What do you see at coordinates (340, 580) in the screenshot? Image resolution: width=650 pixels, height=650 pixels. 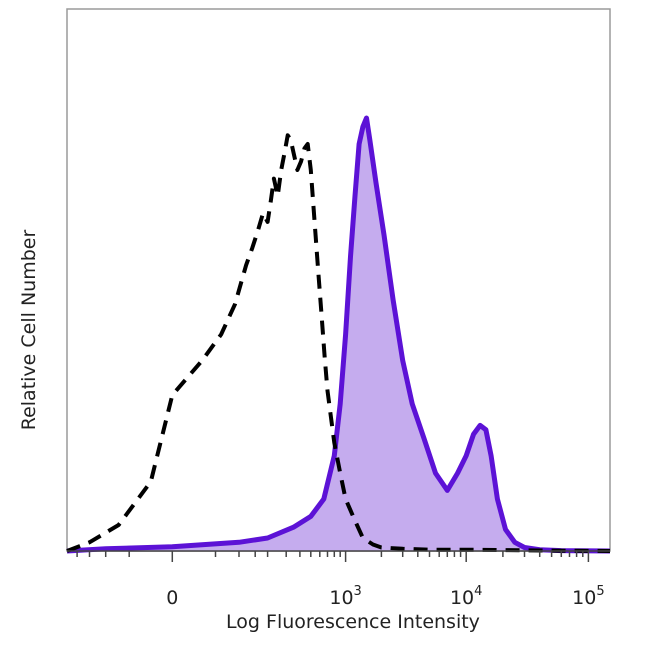 I see `x-ticks: 0 10³ 10⁴ 10⁵` at bounding box center [340, 580].